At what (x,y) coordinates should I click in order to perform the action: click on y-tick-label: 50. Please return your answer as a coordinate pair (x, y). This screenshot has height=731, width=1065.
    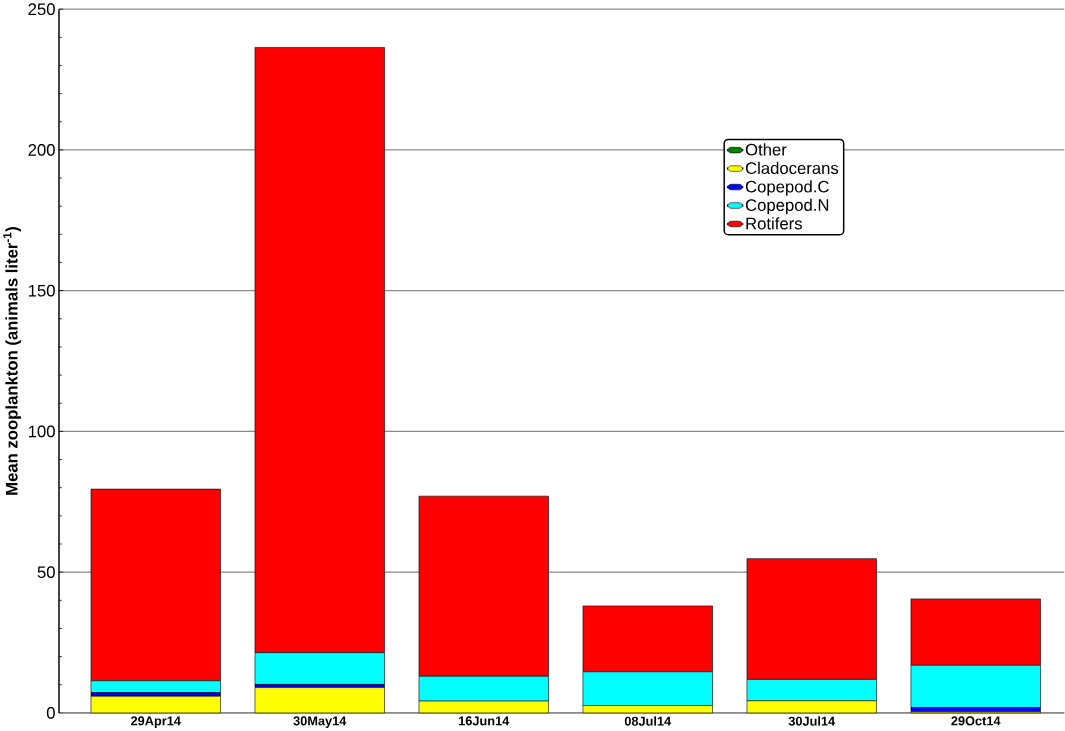
    Looking at the image, I should click on (46, 572).